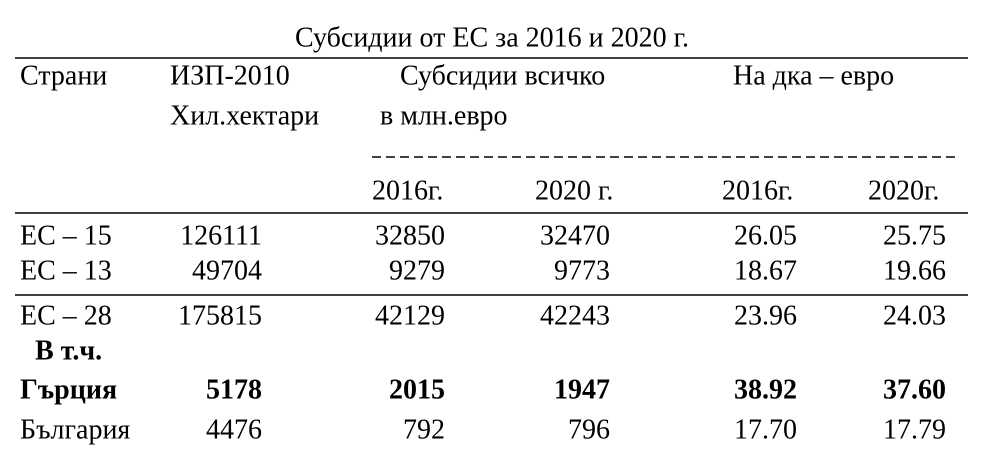 This screenshot has height=474, width=994. What do you see at coordinates (75, 429) in the screenshot?
I see `row-label: България` at bounding box center [75, 429].